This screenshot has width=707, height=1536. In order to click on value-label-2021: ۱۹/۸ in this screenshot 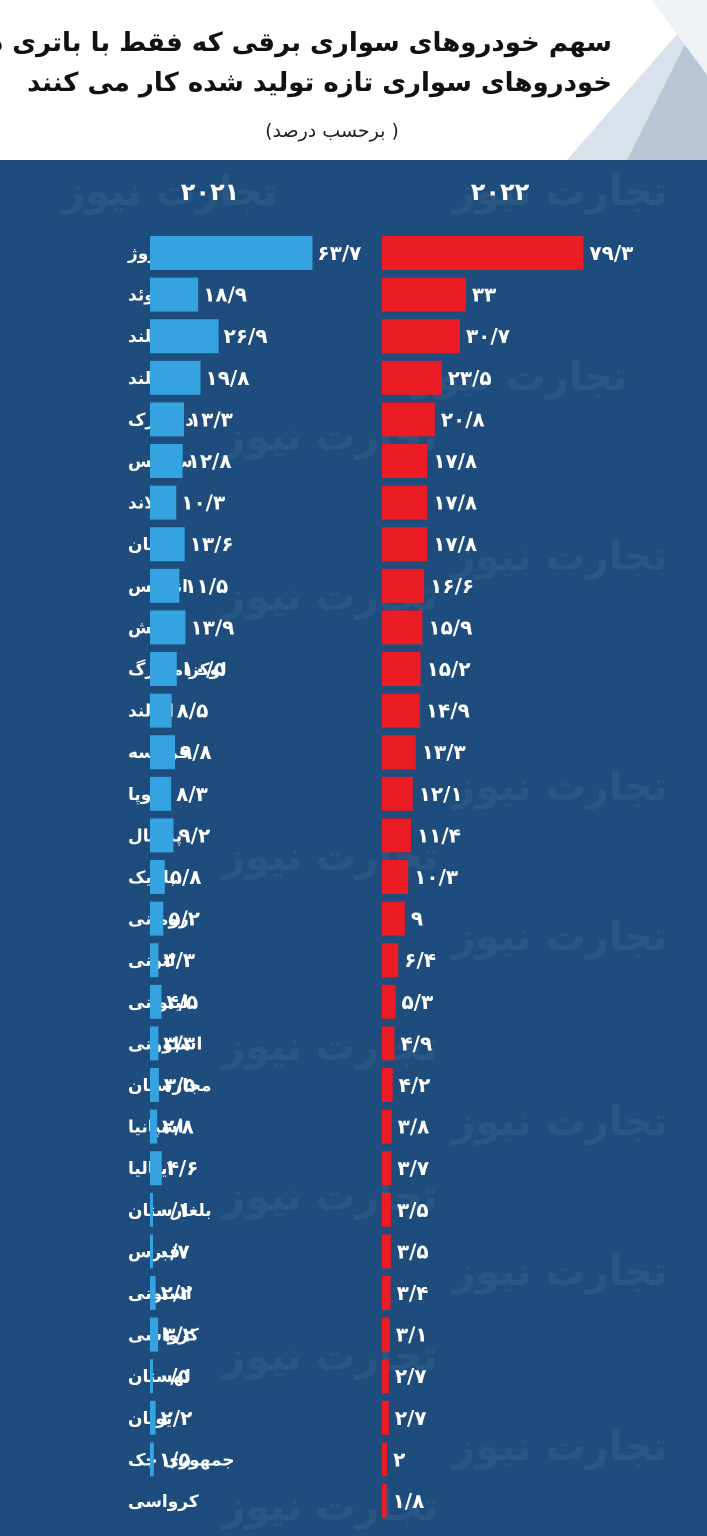, I will do `click(227, 378)`.